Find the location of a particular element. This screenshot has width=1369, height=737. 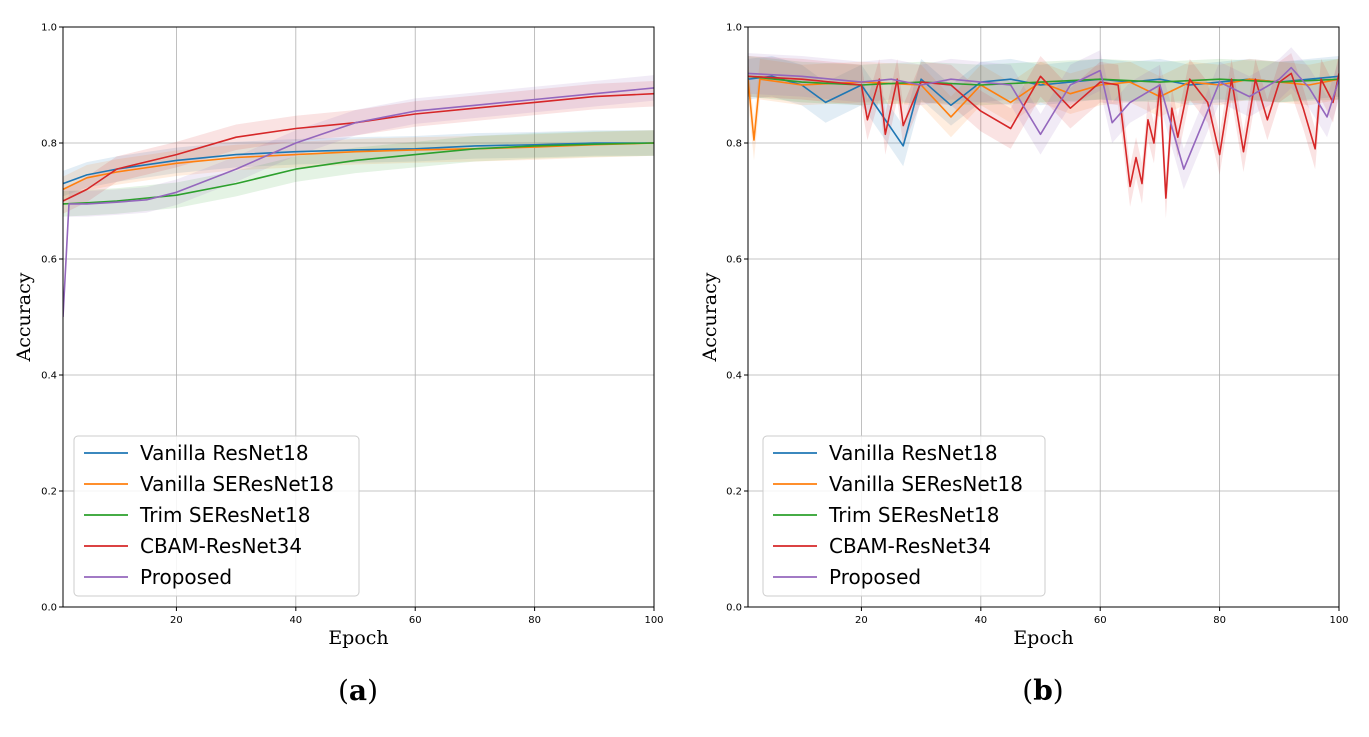

caption-letter: b is located at coordinates (1043, 690).